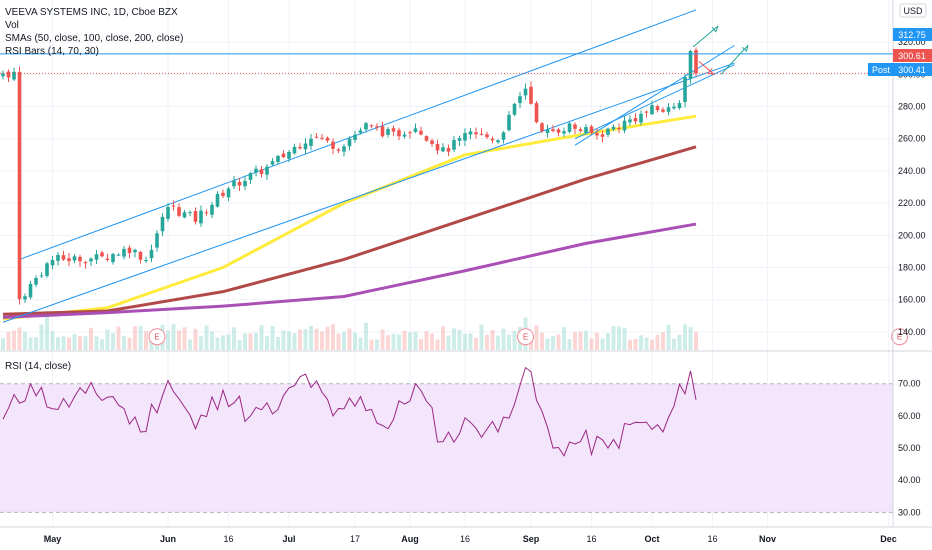 The height and width of the screenshot is (550, 932). I want to click on trend-channel-line, so click(654, 102).